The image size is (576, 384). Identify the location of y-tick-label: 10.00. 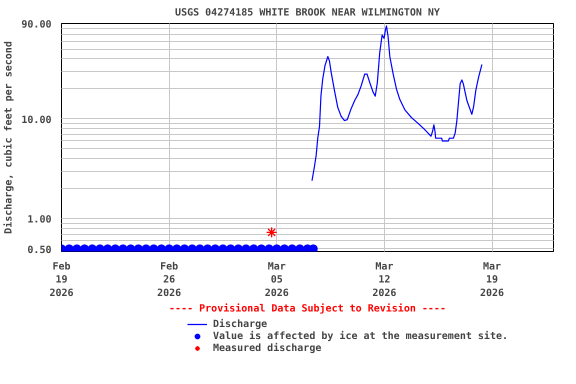
(36, 120).